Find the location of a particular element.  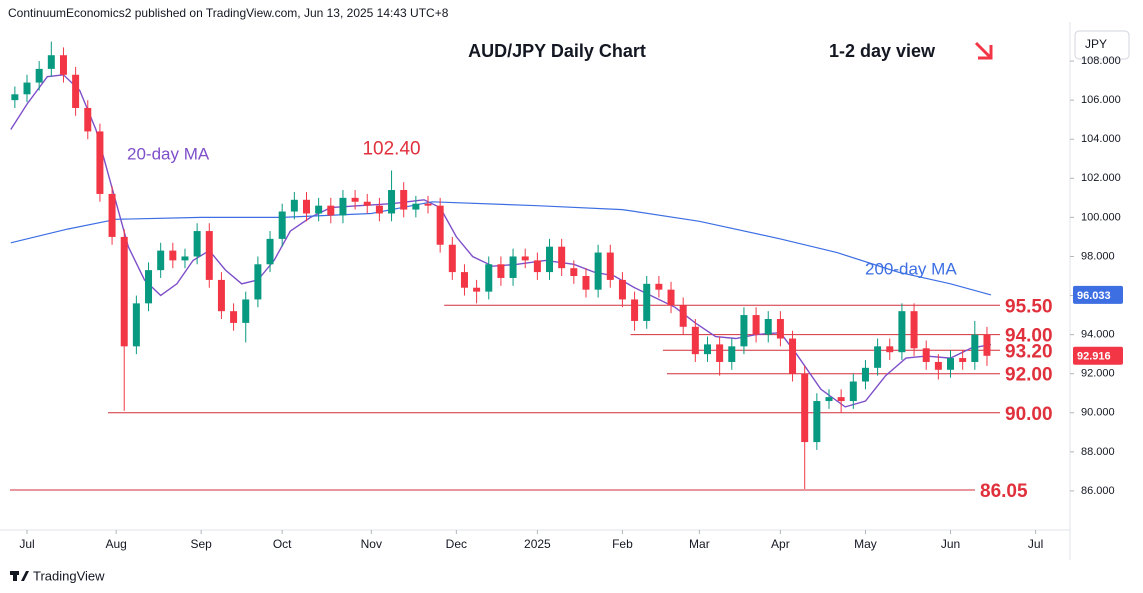

level-label: 94.00 is located at coordinates (1029, 336).